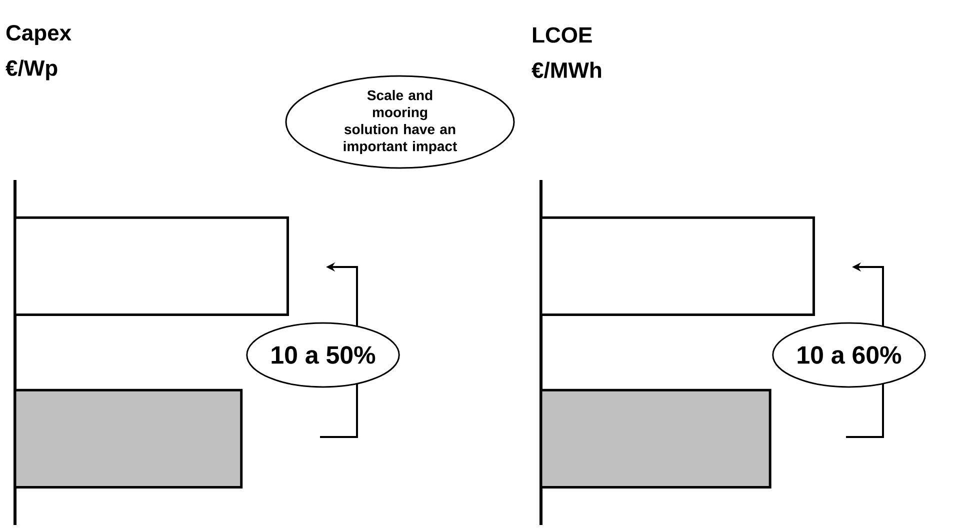  I want to click on chart-subtitle: €/MWh, so click(567, 70).